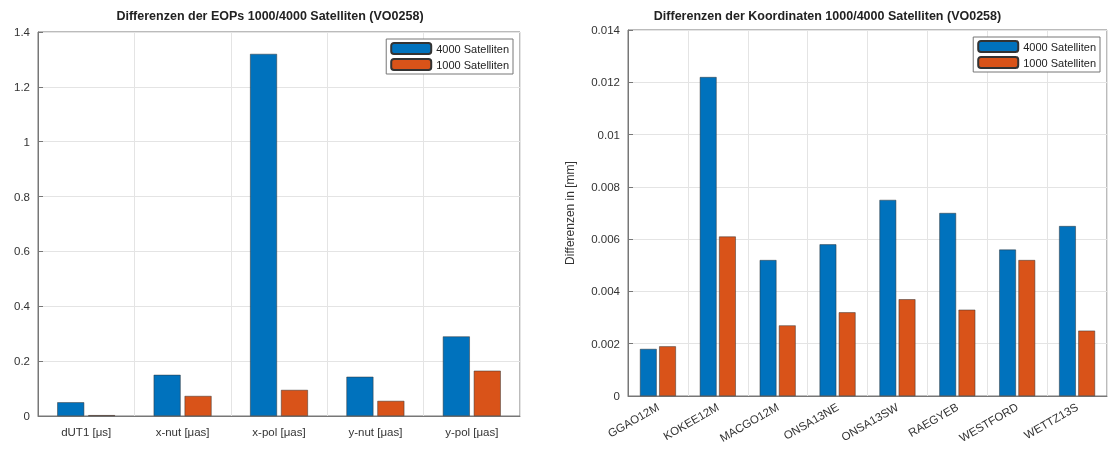 Image resolution: width=1115 pixels, height=466 pixels. I want to click on y-tick-label: 0.8, so click(22, 196).